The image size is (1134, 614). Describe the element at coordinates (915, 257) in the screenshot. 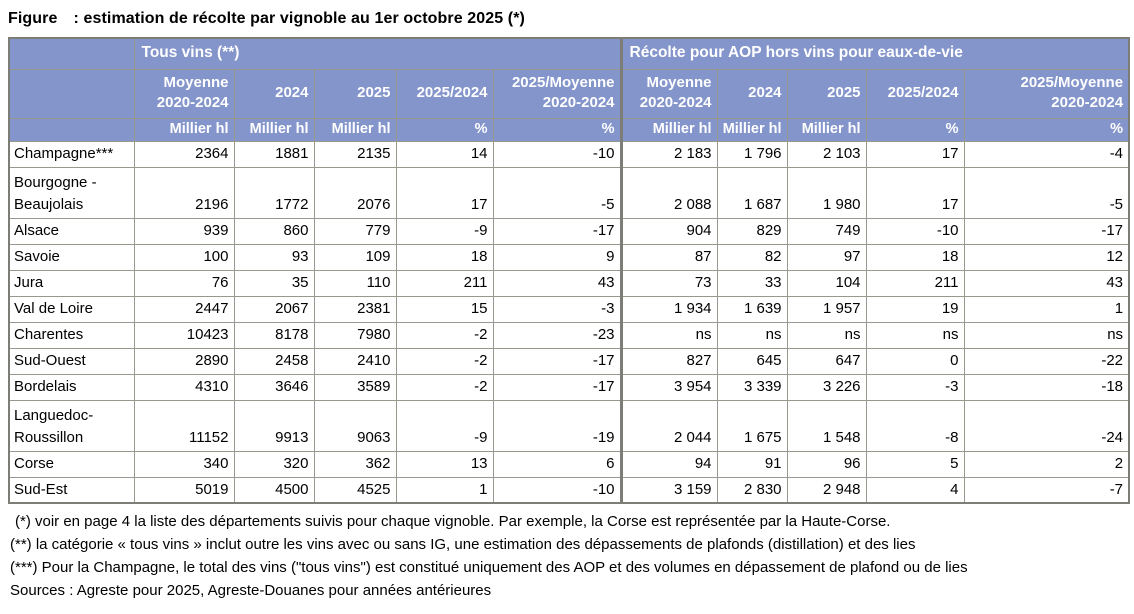

I see `value-cell: 18` at that location.